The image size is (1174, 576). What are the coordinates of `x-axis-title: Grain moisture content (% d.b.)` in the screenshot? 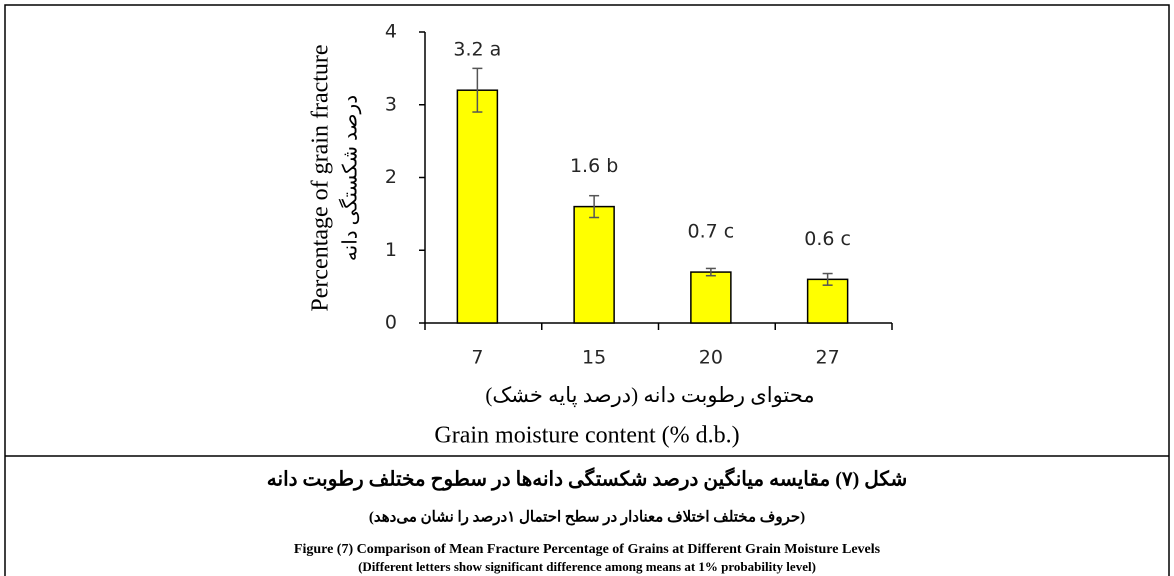 It's located at (586, 436).